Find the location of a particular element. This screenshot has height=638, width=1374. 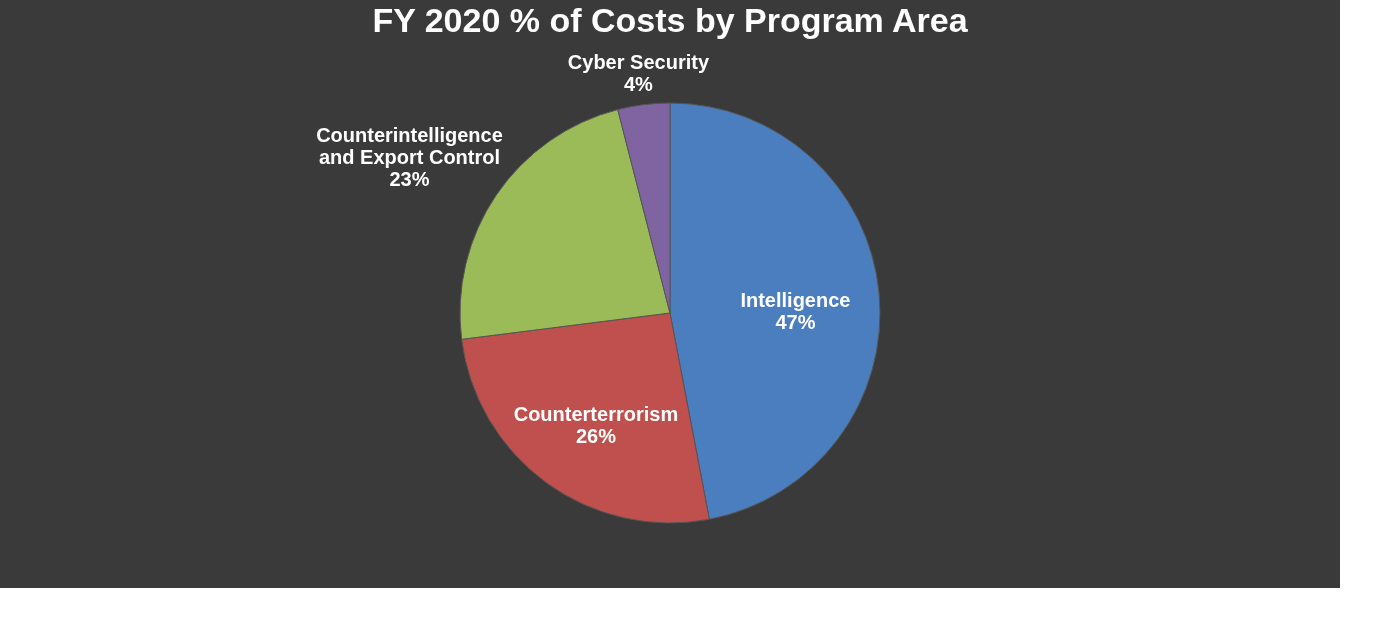

chart-title: FY 2020 % of Costs by Program Area is located at coordinates (670, 20).